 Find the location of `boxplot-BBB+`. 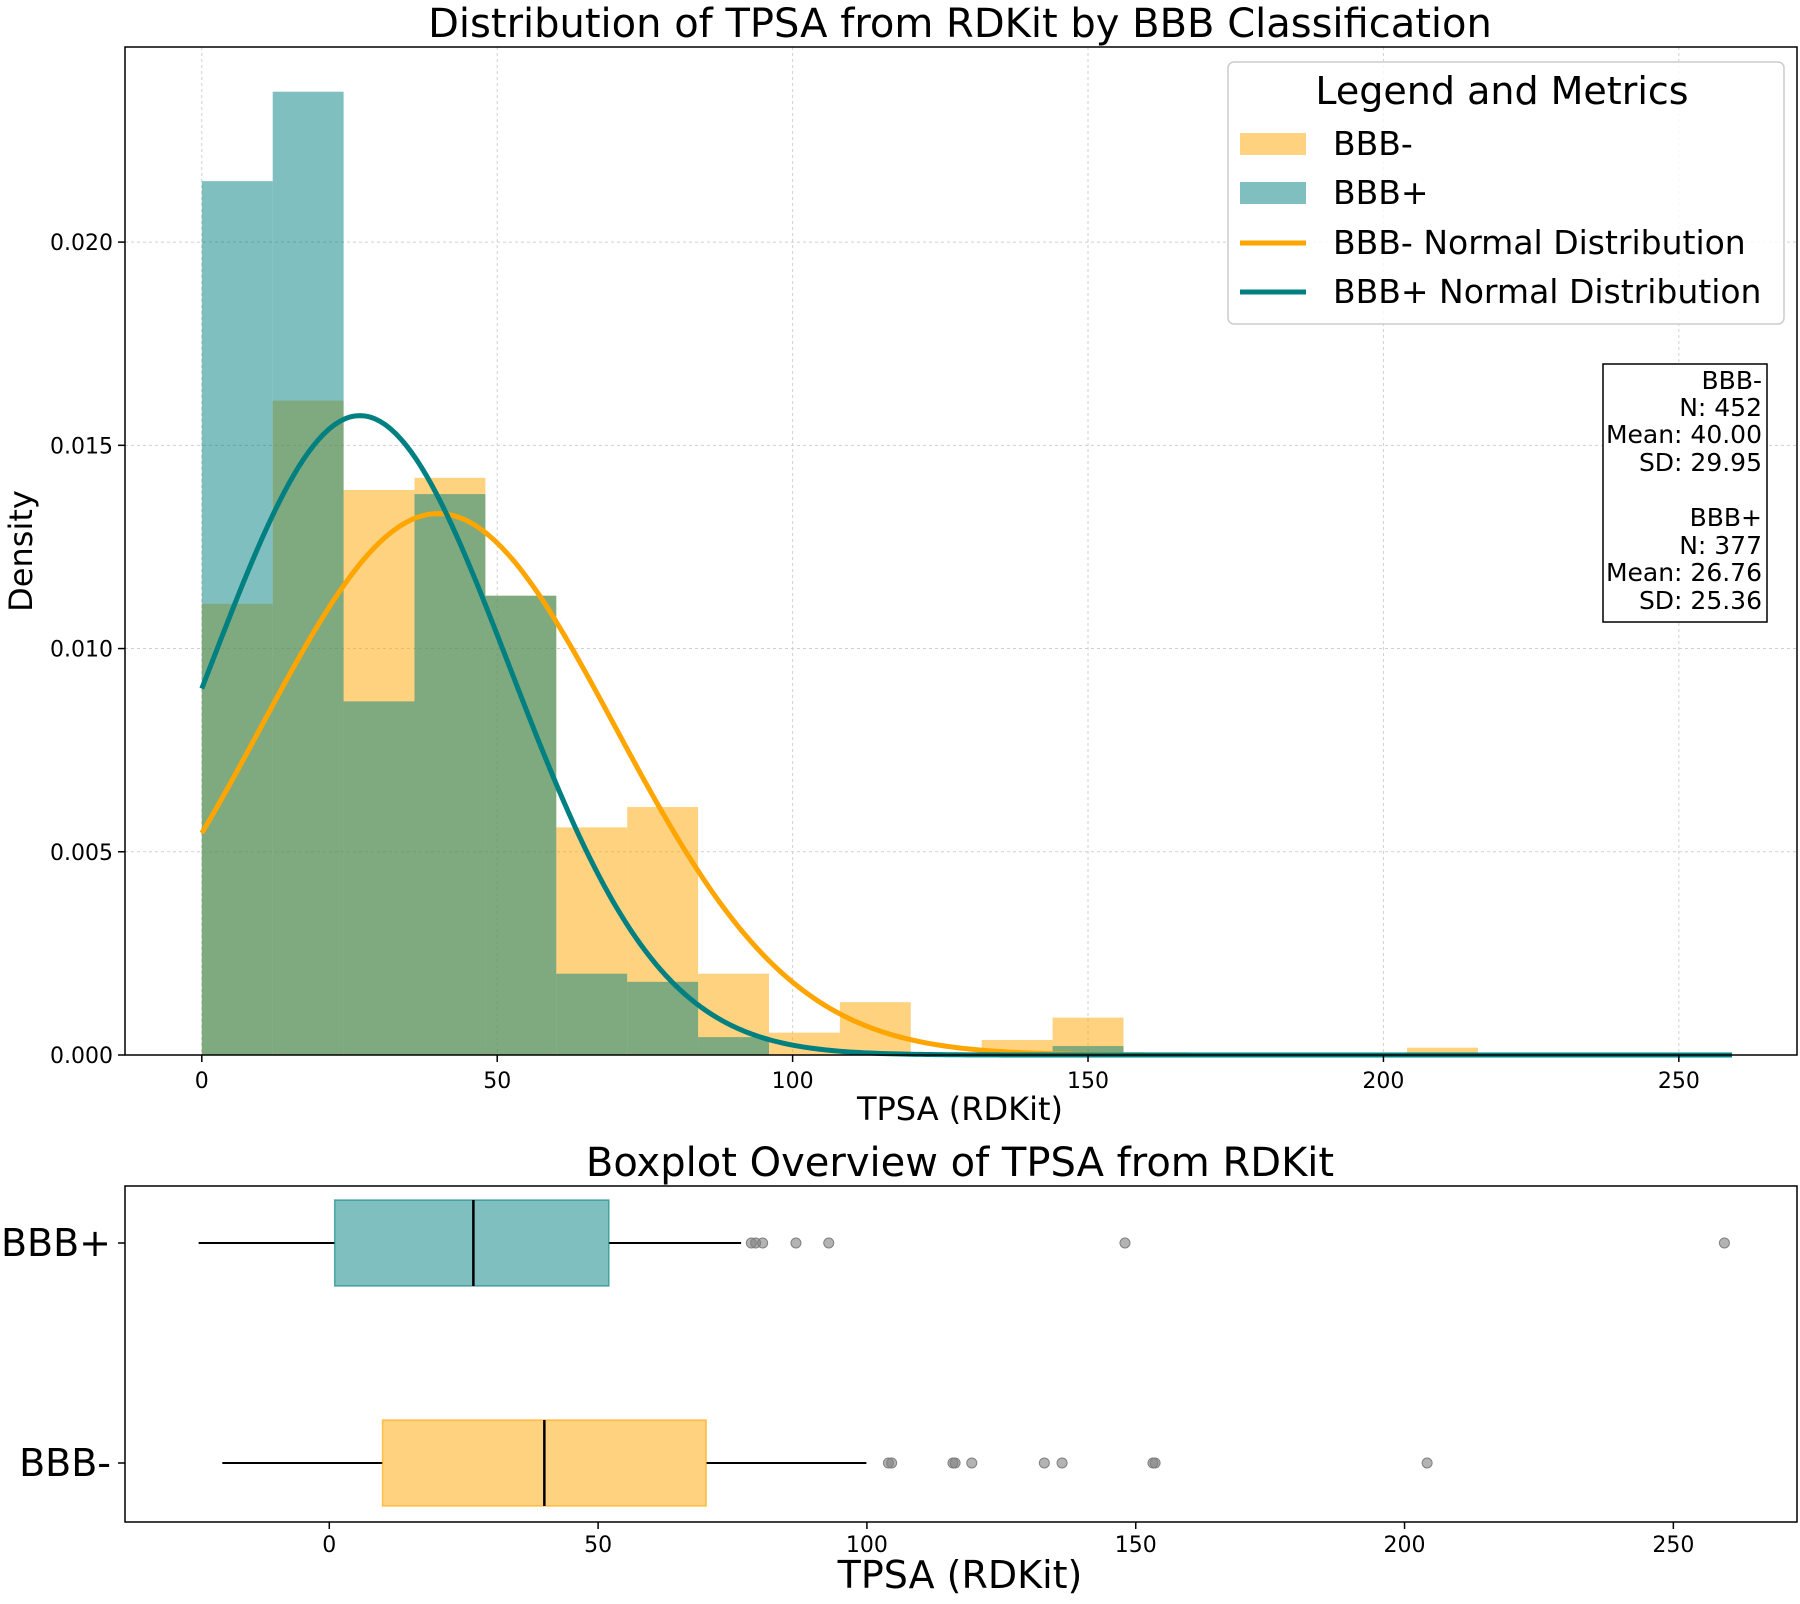

boxplot-BBB+ is located at coordinates (964, 1243).